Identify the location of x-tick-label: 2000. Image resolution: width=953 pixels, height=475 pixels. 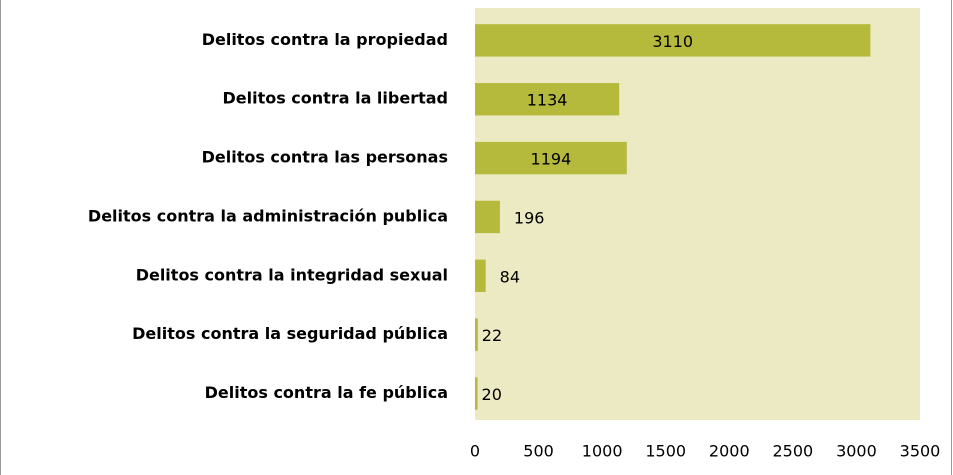
(729, 451).